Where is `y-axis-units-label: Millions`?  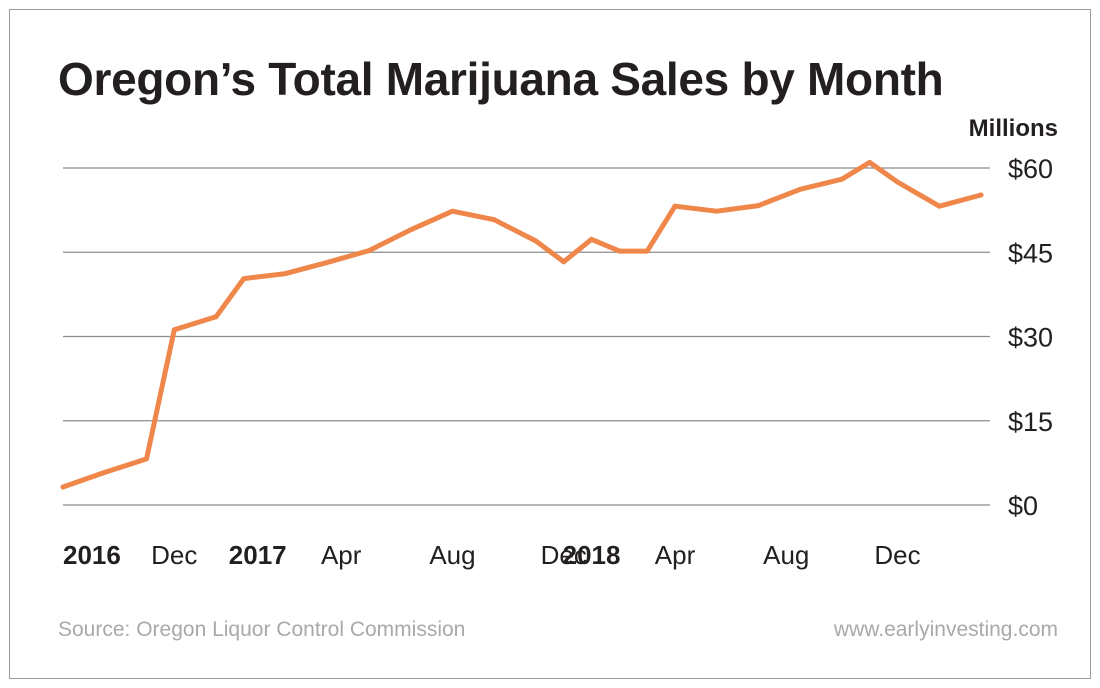
y-axis-units-label: Millions is located at coordinates (1013, 128).